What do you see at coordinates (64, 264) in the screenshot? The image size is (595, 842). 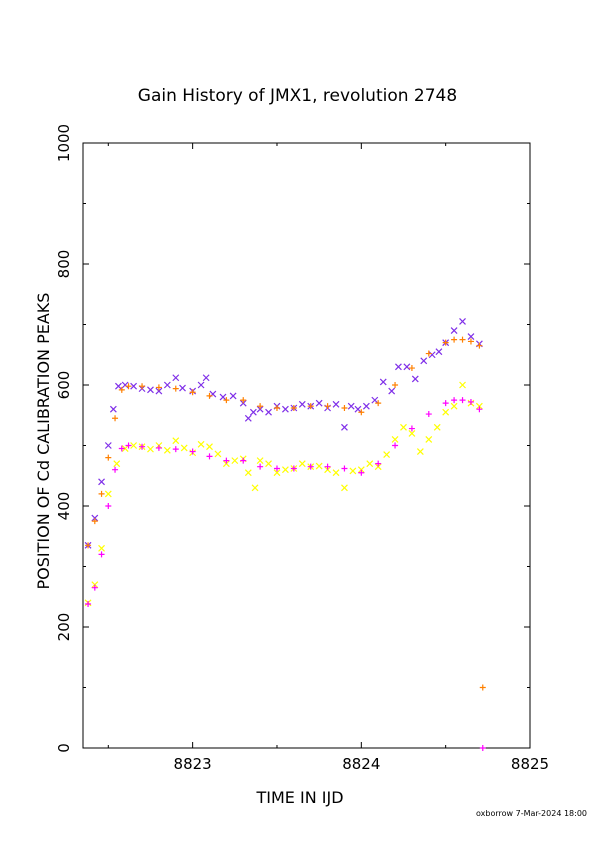 I see `y-tick-label: 800` at bounding box center [64, 264].